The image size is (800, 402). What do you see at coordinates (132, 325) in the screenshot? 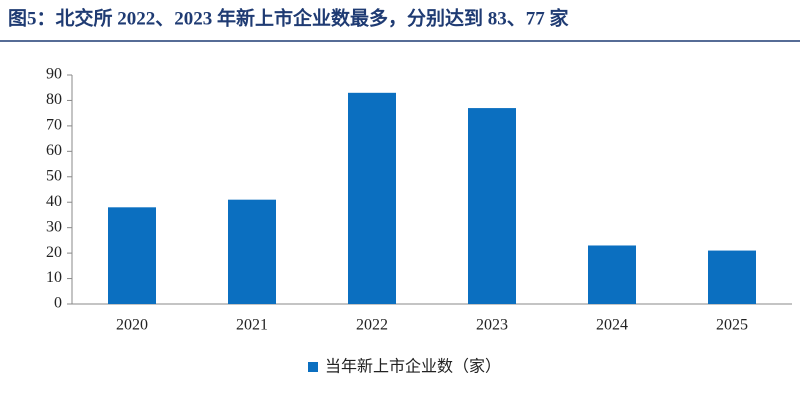
I see `x-tick-label: 2020` at bounding box center [132, 325].